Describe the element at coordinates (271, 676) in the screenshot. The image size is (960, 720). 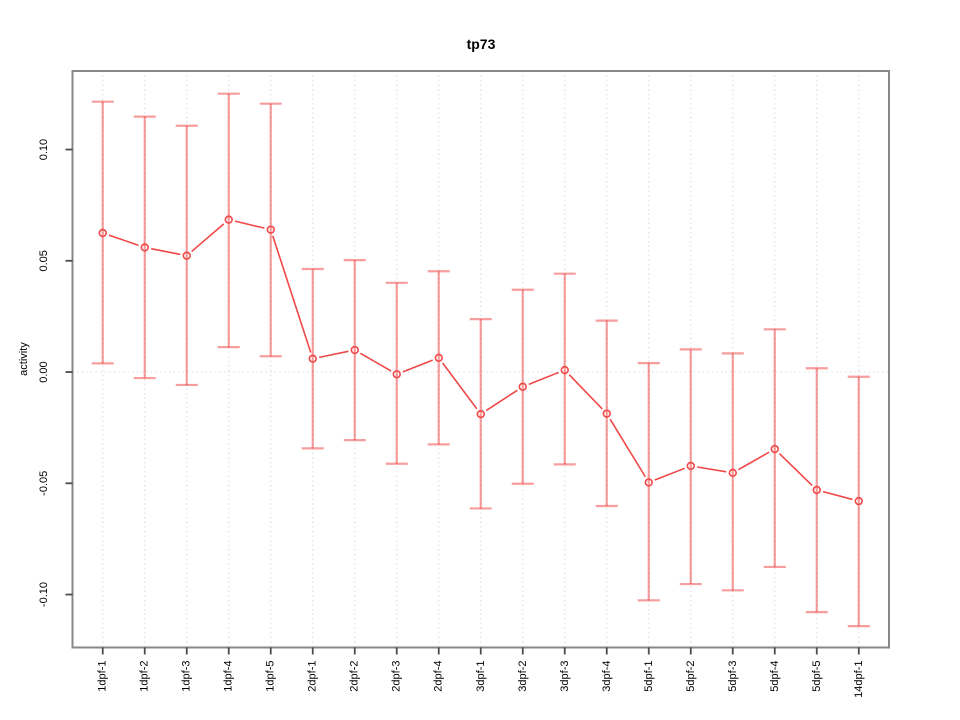
I see `x-tick-label: 1dpf-5` at that location.